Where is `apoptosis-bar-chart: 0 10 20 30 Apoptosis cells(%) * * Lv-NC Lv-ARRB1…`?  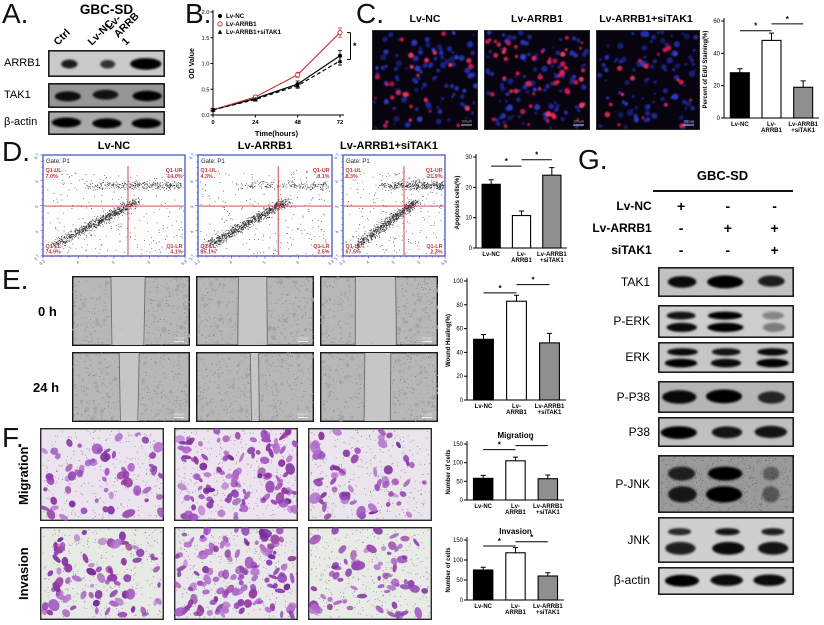 apoptosis-bar-chart: 0 10 20 30 Apoptosis cells(%) * * Lv-NC Lv-ARRB1… is located at coordinates (511, 207).